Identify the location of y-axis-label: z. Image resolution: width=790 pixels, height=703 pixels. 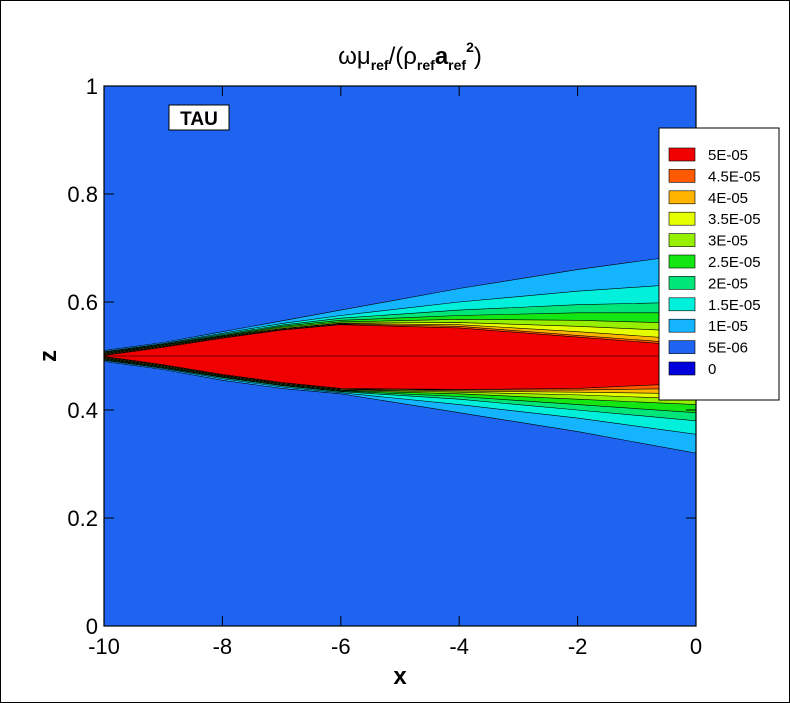
(48, 356).